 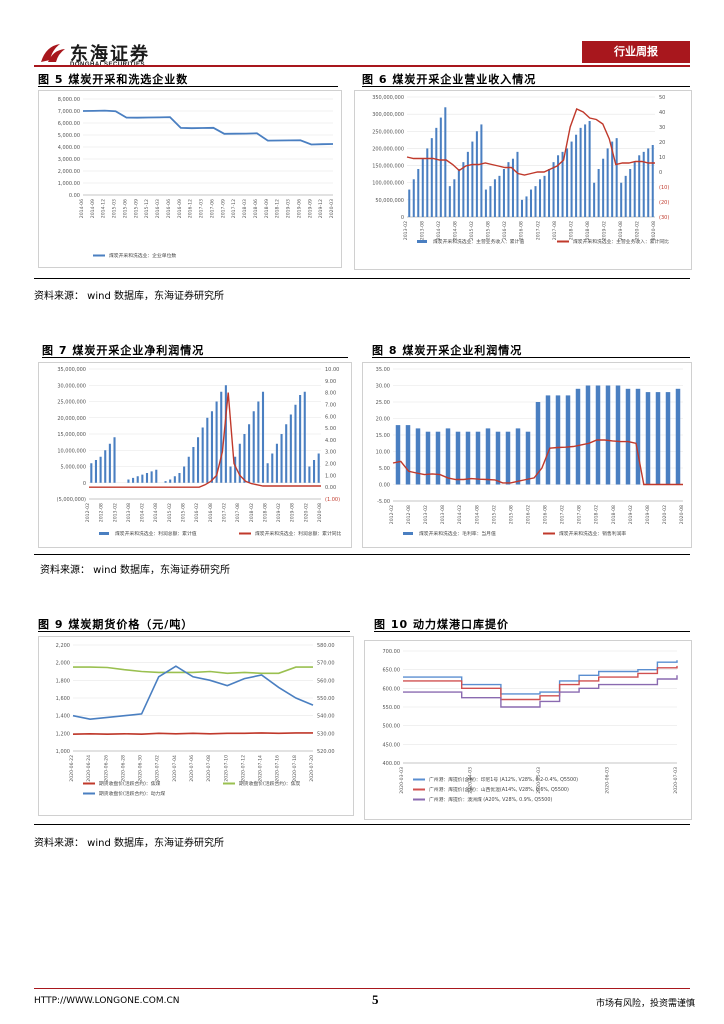 What do you see at coordinates (332, 500) in the screenshot?
I see `y2-tick-label: (1.00)` at bounding box center [332, 500].